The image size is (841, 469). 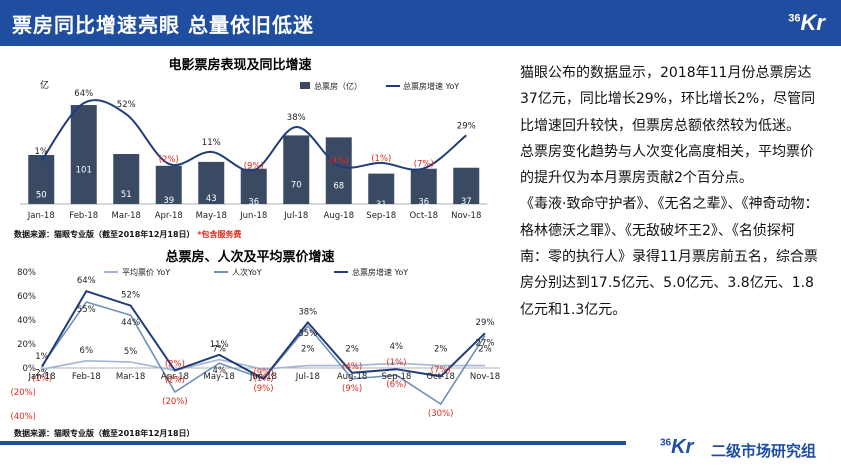 I want to click on yoy-label-Mar-18: 52%, so click(x=126, y=105).